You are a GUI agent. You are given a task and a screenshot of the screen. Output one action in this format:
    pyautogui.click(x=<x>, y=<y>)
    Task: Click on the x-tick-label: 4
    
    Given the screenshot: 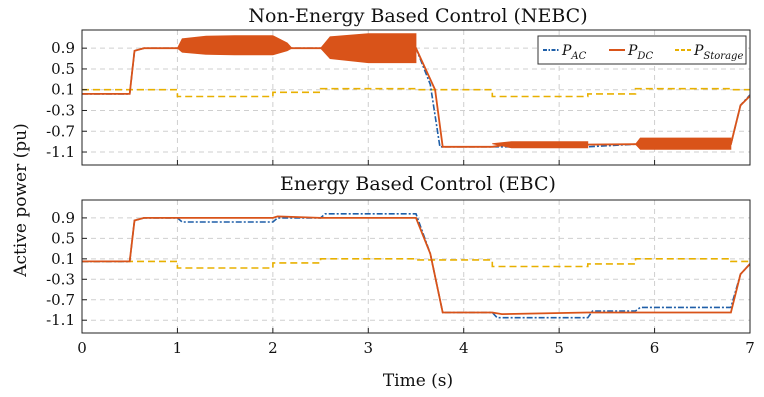 What is the action you would take?
    pyautogui.click(x=464, y=348)
    